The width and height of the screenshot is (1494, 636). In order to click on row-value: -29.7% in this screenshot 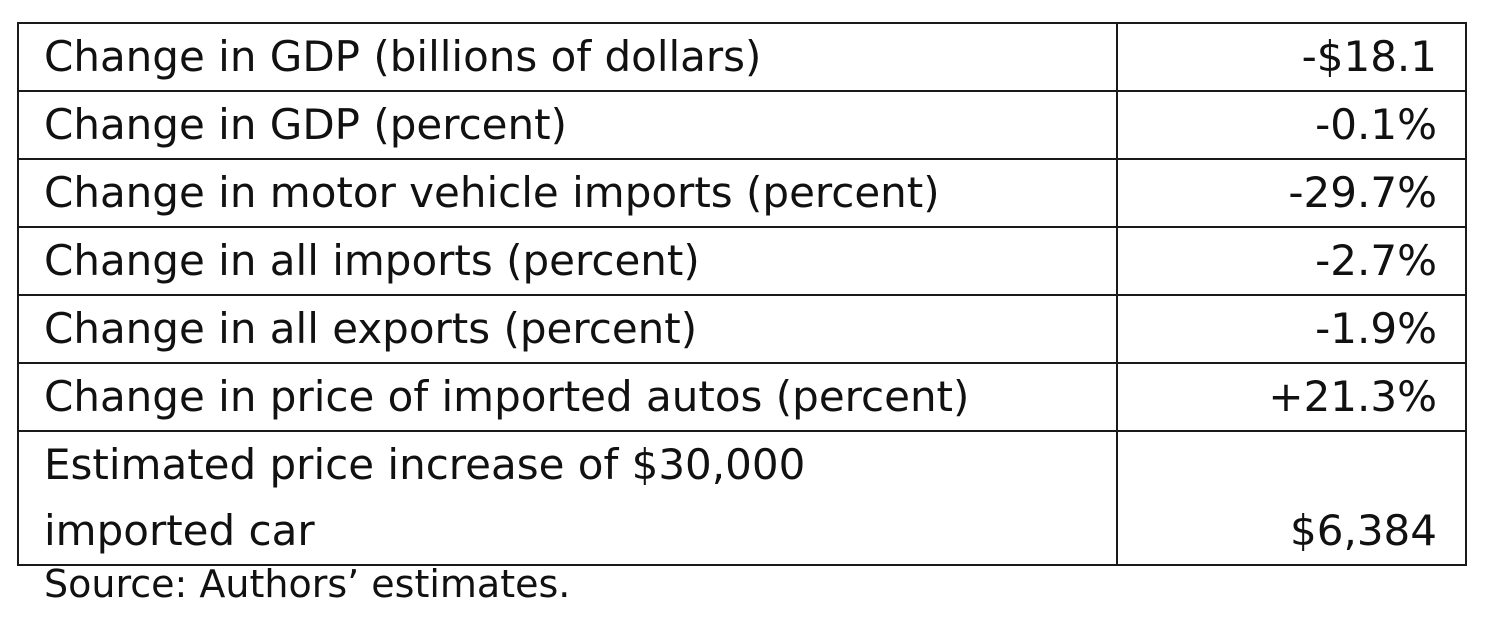, I will do `click(1291, 193)`.